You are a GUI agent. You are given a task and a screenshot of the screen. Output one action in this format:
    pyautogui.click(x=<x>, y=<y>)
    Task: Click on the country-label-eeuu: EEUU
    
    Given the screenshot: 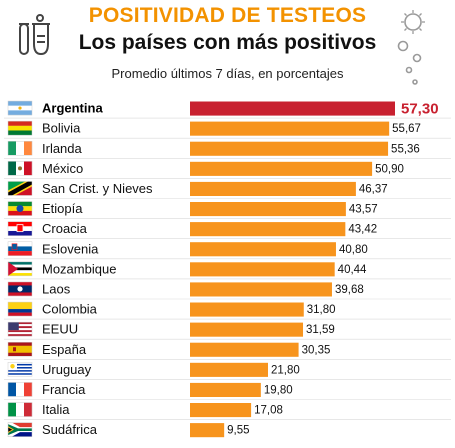 What is the action you would take?
    pyautogui.click(x=60, y=329)
    